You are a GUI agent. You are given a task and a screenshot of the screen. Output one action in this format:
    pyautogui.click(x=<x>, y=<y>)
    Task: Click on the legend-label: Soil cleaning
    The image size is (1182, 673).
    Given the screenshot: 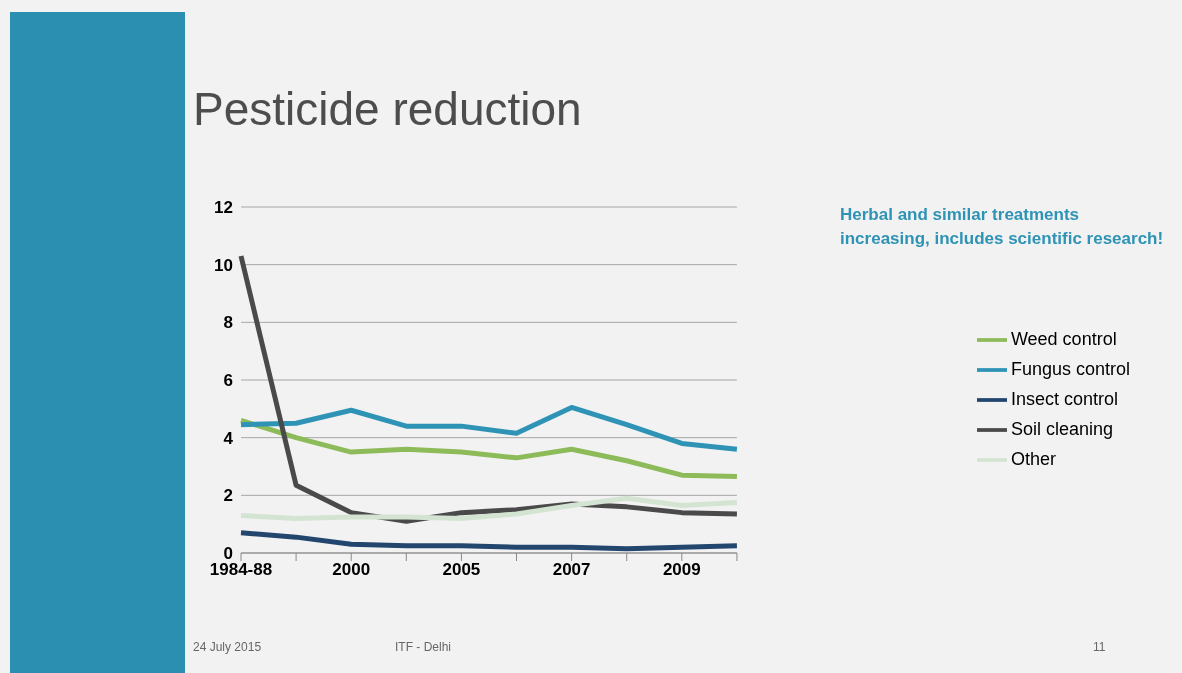 What is the action you would take?
    pyautogui.click(x=1061, y=428)
    